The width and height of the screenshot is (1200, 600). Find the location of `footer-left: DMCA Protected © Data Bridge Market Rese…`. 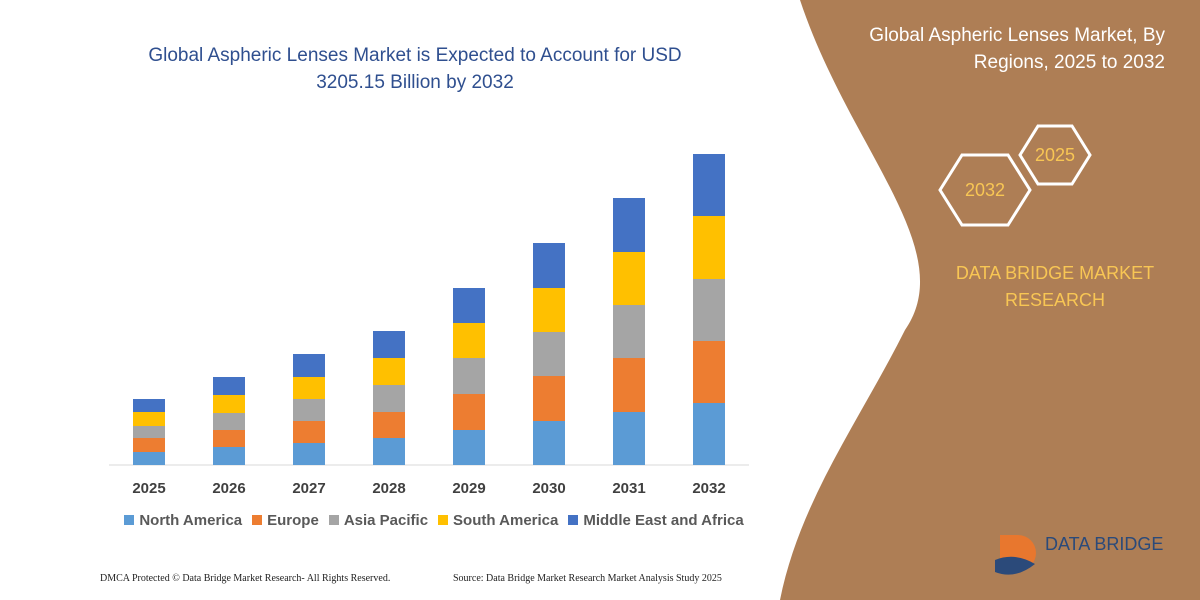

footer-left: DMCA Protected © Data Bridge Market Rese… is located at coordinates (245, 578).